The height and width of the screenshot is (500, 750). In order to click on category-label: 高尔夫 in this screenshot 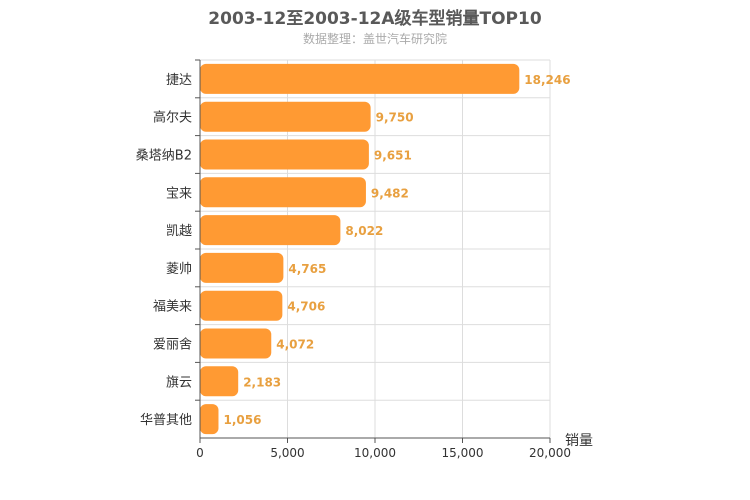, I will do `click(172, 118)`.